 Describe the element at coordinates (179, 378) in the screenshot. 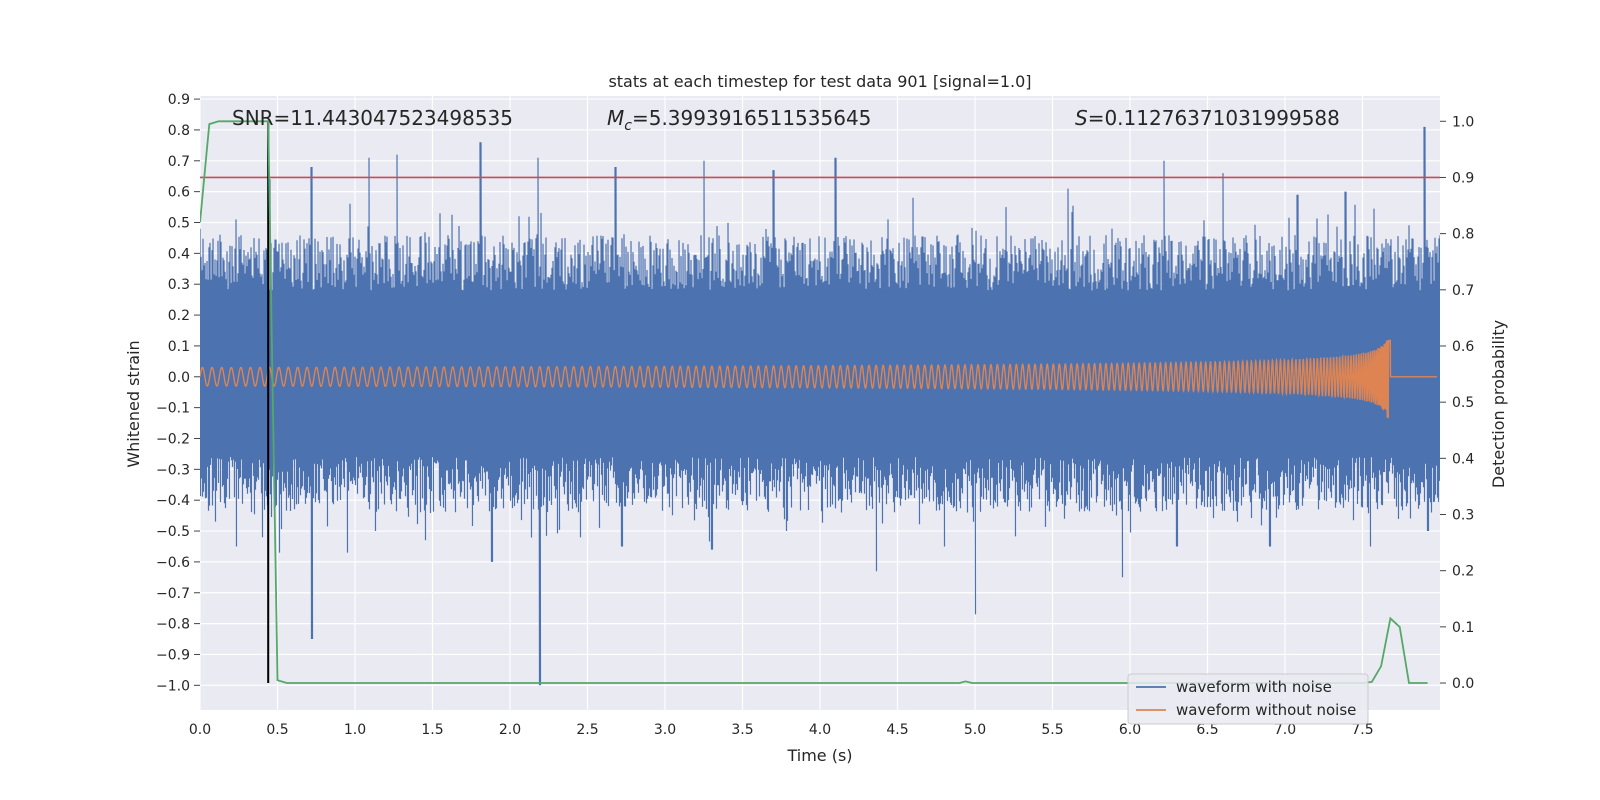

I see `y-tick-label: 0.0` at that location.